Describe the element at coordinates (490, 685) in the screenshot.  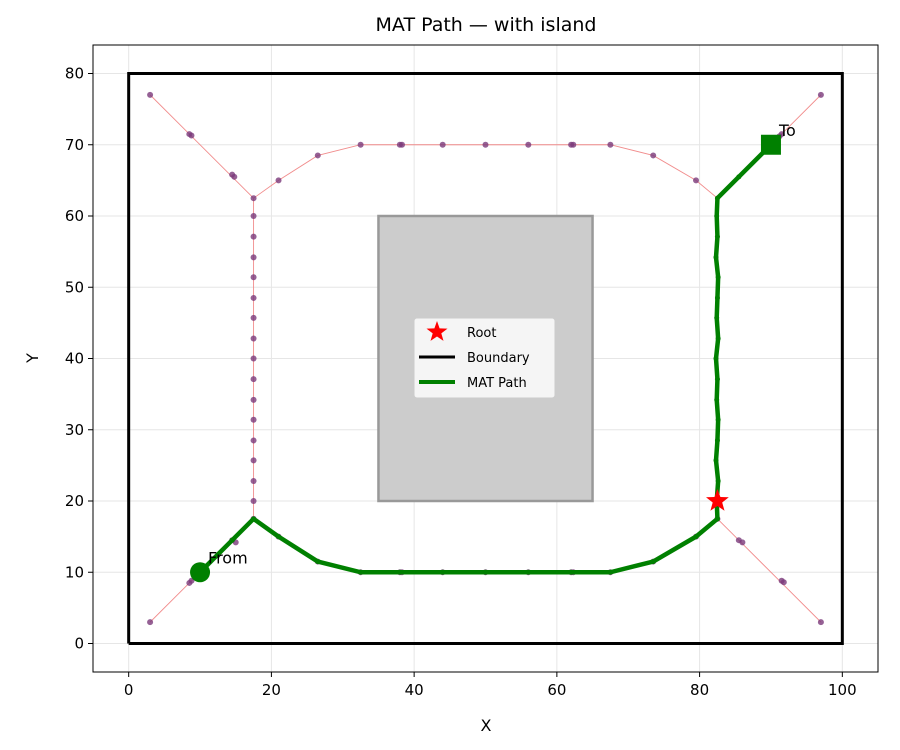
I see `x-axis-ticks: 0 20 40 60 80 100` at that location.